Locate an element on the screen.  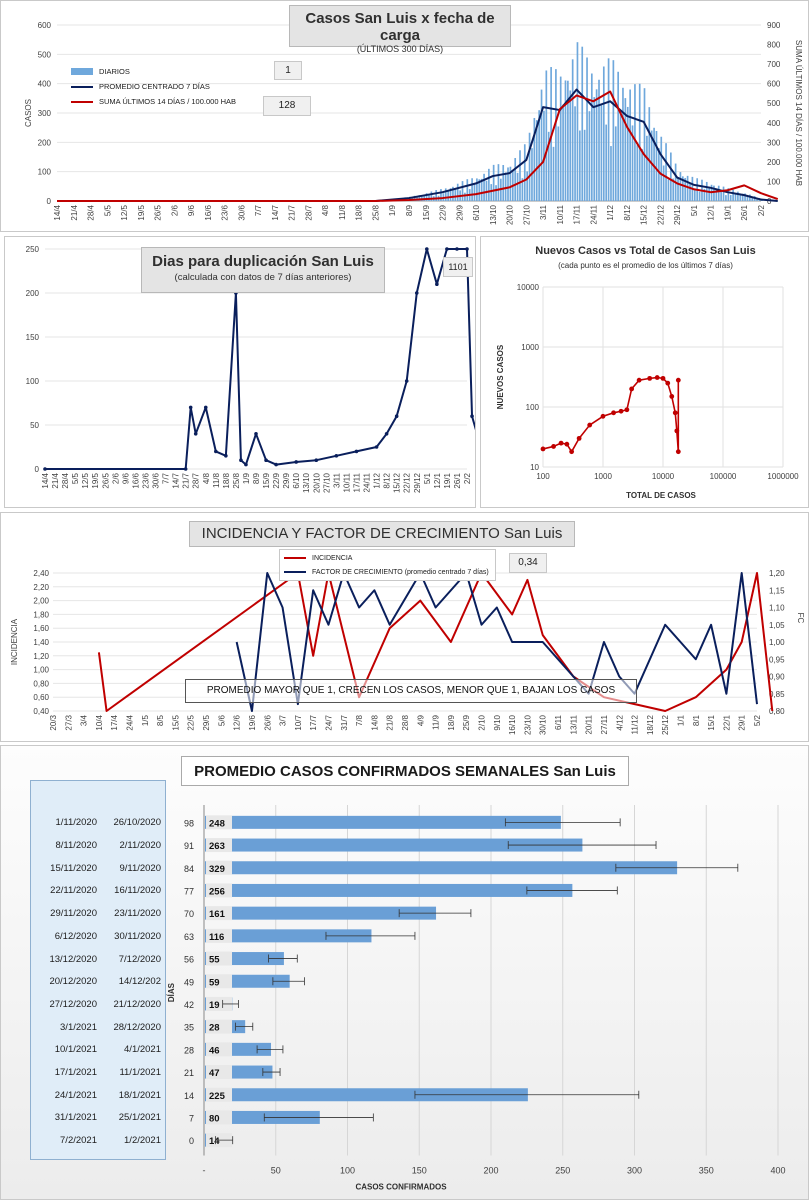
y-tick-label: 200 is located at coordinates (45, 142).